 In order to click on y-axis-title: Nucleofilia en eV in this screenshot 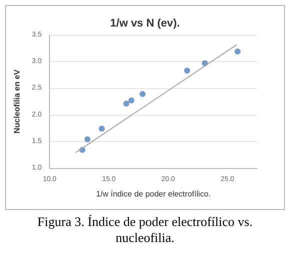, I will do `click(17, 101)`.